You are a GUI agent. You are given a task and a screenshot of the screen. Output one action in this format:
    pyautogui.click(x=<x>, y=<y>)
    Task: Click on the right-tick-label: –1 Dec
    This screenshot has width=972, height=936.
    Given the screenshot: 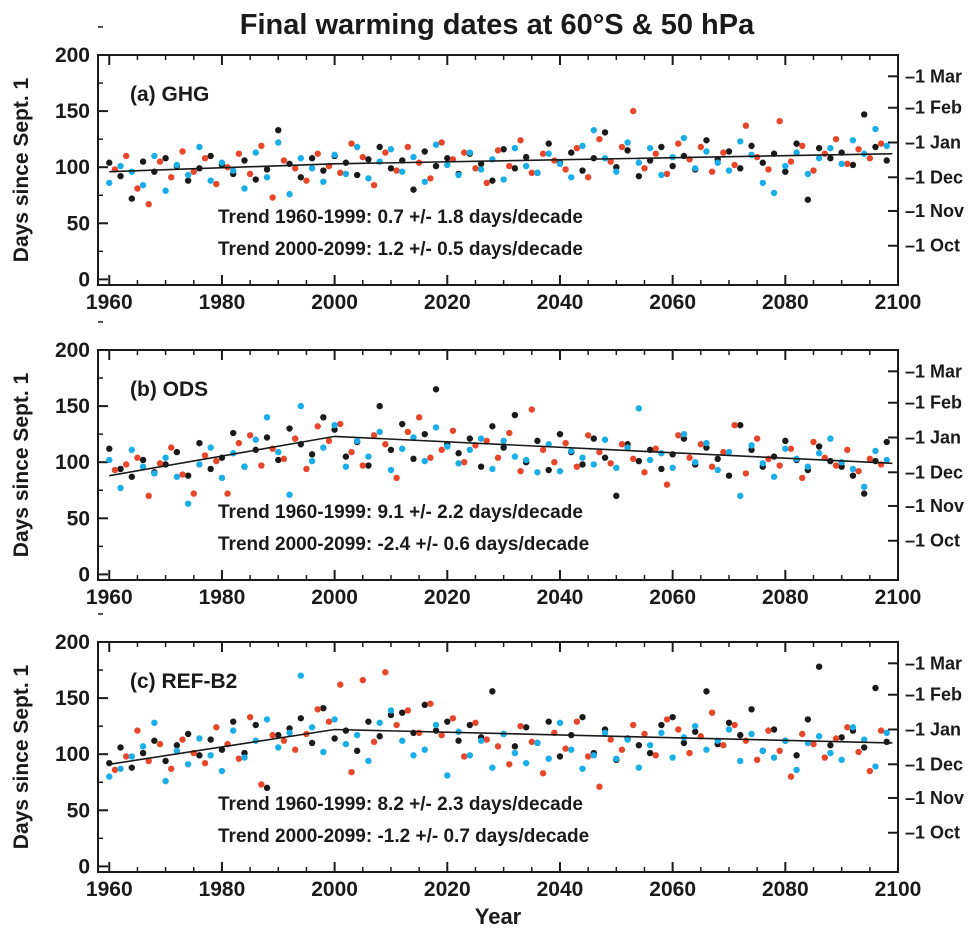 What is the action you would take?
    pyautogui.click(x=934, y=177)
    